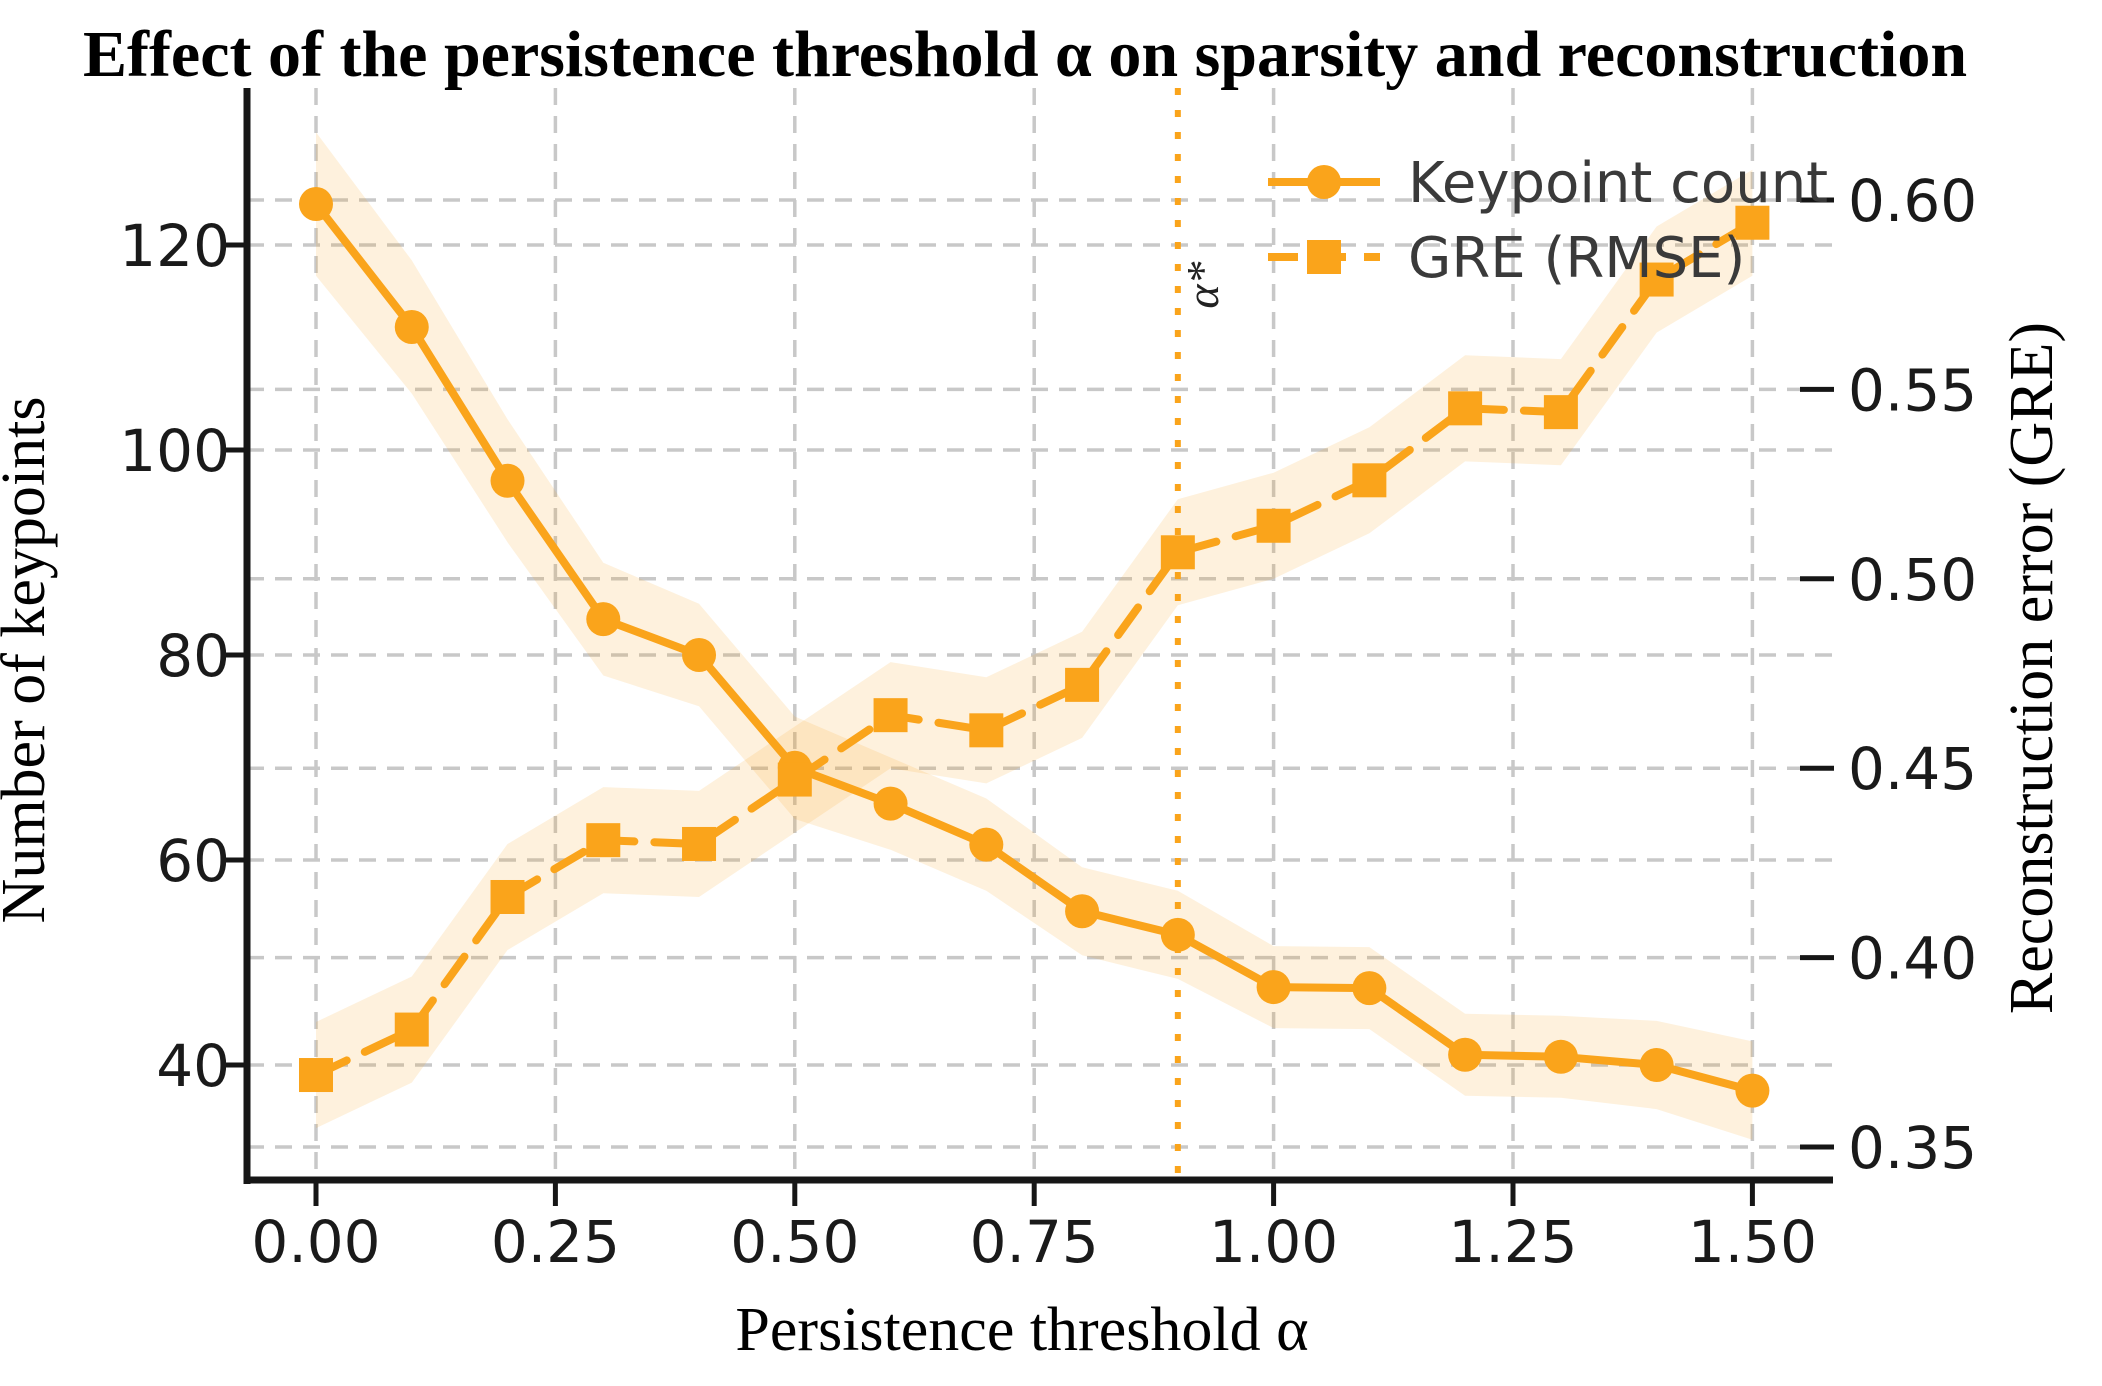 Image resolution: width=2102 pixels, height=1386 pixels. Describe the element at coordinates (1324, 257) in the screenshot. I see `legend-square-marker-icon` at that location.